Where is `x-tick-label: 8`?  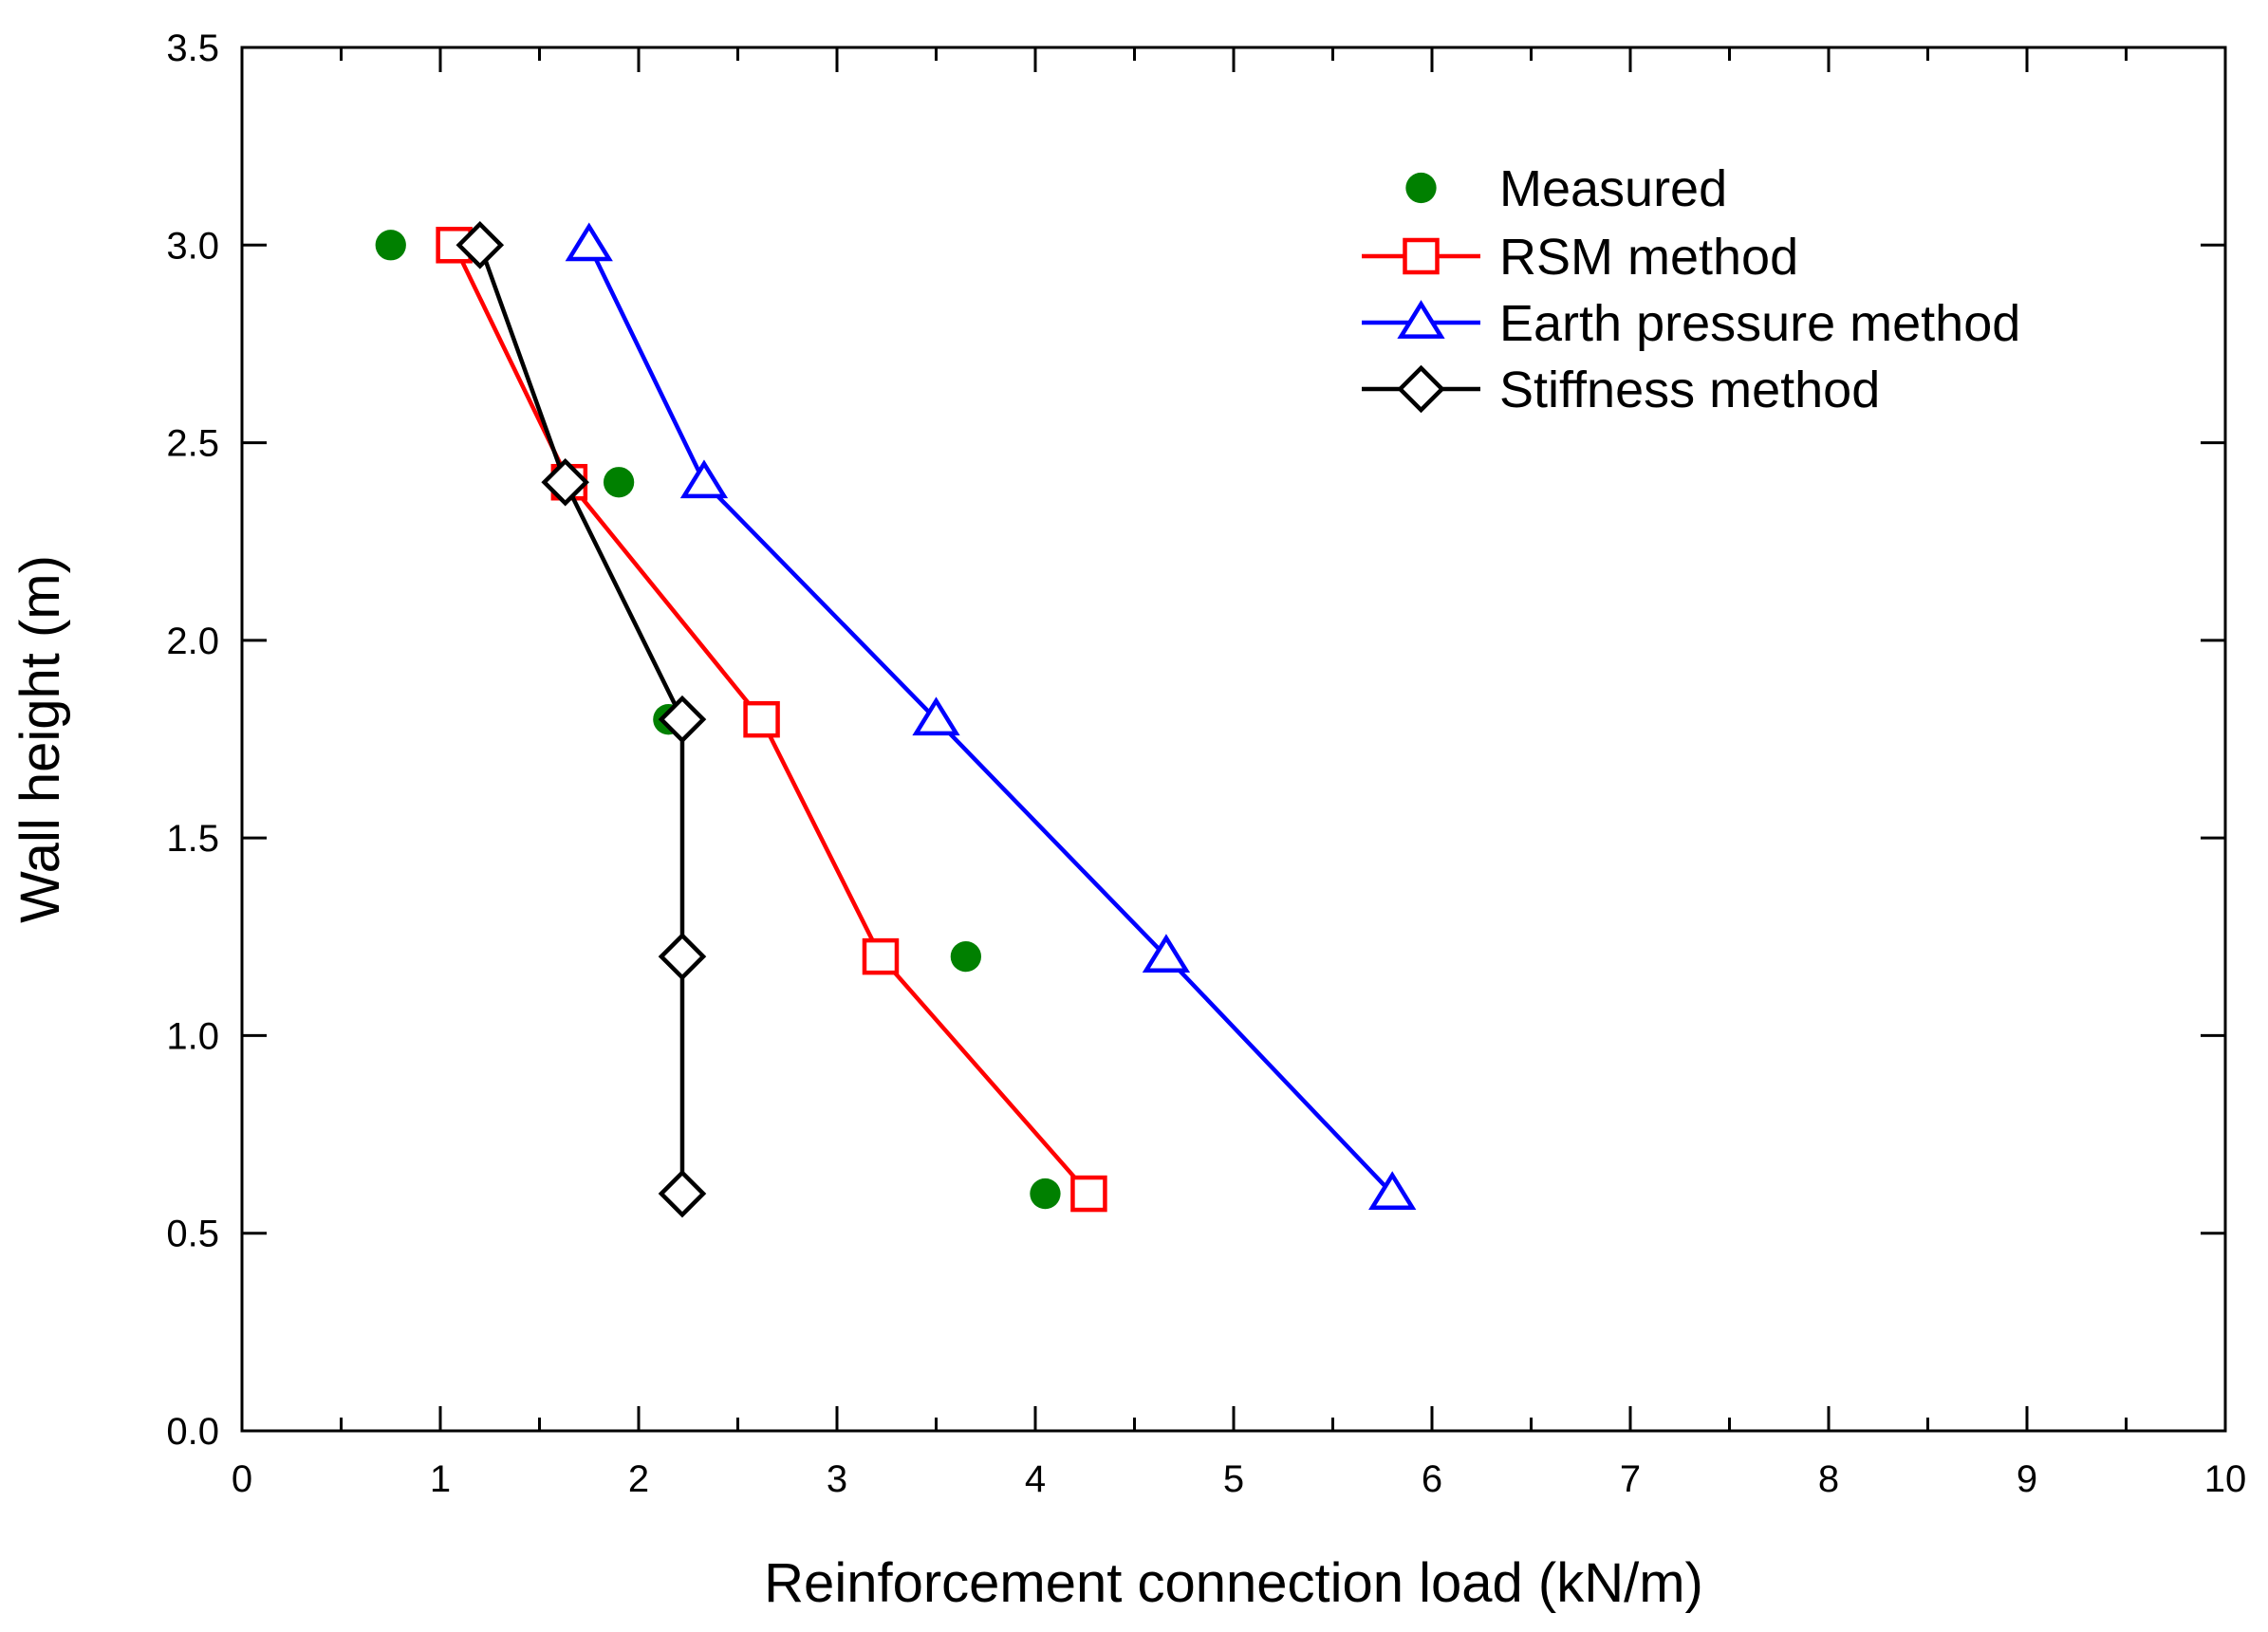
x-tick-label: 8 is located at coordinates (1829, 1479).